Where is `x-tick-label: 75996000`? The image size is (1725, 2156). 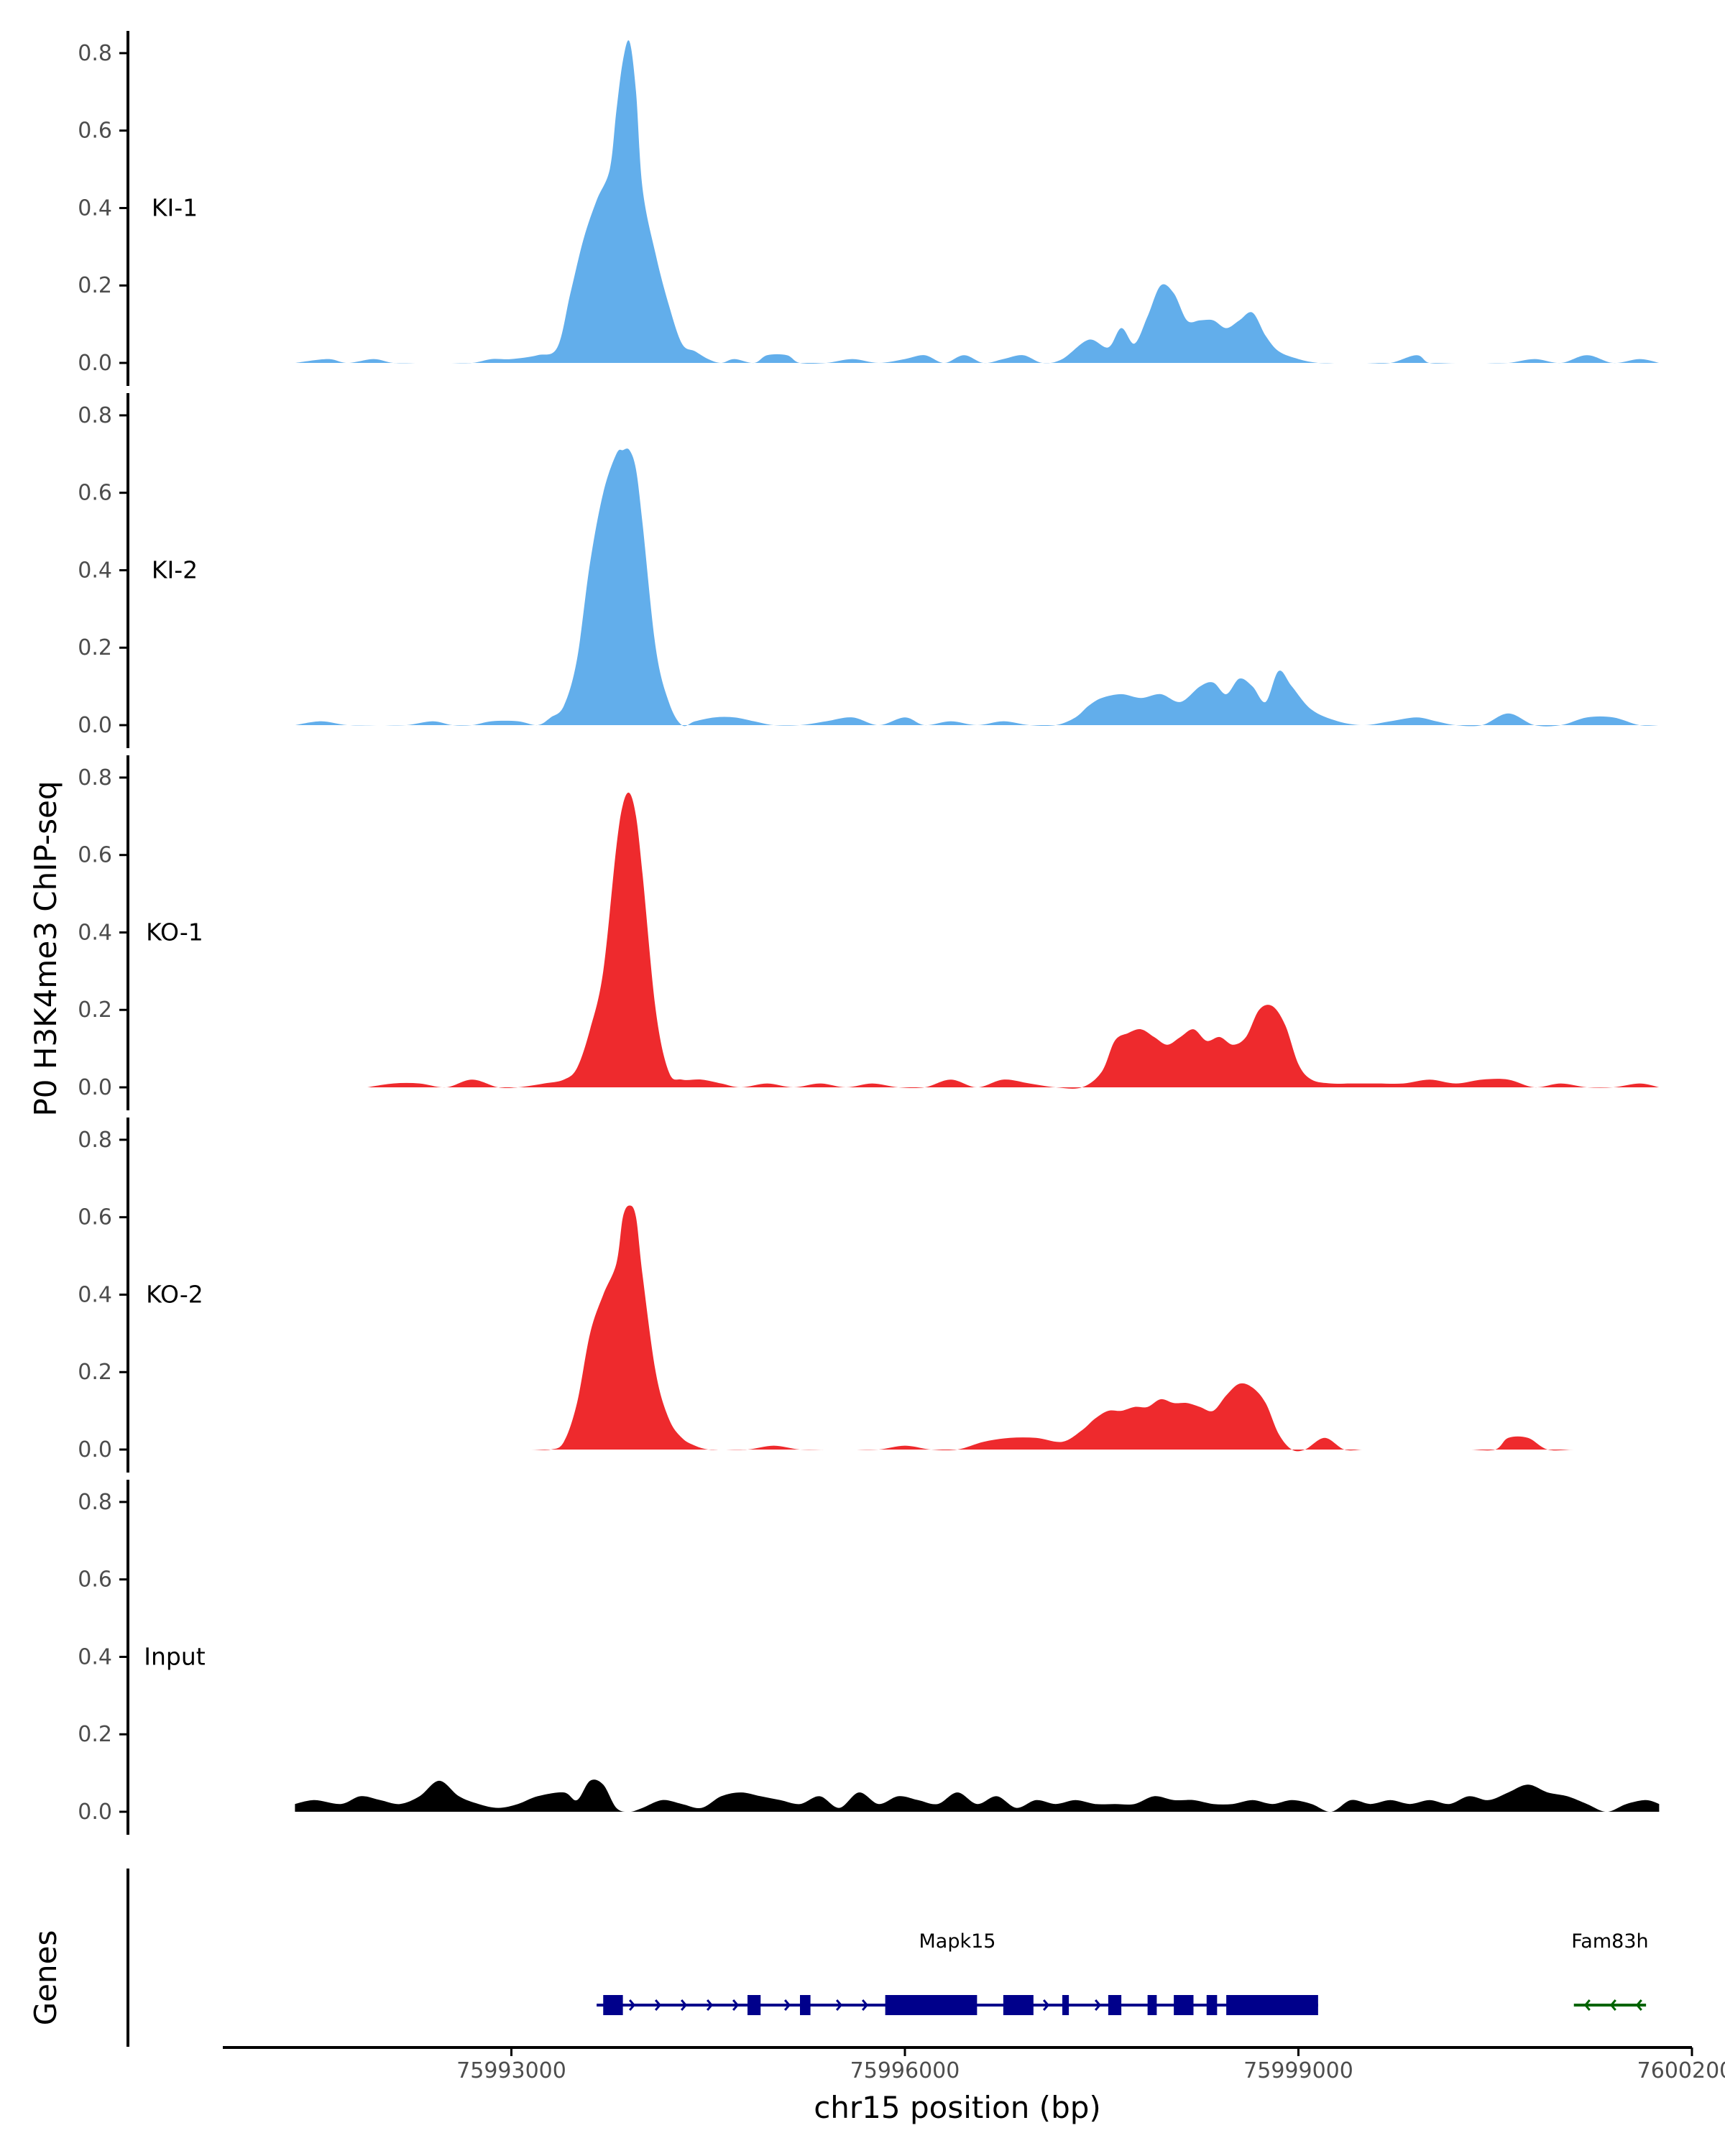
x-tick-label: 75996000 is located at coordinates (905, 2070).